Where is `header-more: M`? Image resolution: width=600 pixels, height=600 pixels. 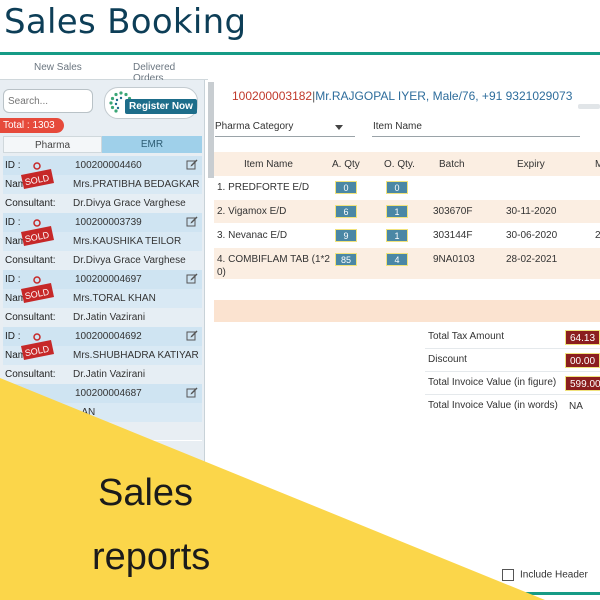 header-more: M is located at coordinates (597, 164).